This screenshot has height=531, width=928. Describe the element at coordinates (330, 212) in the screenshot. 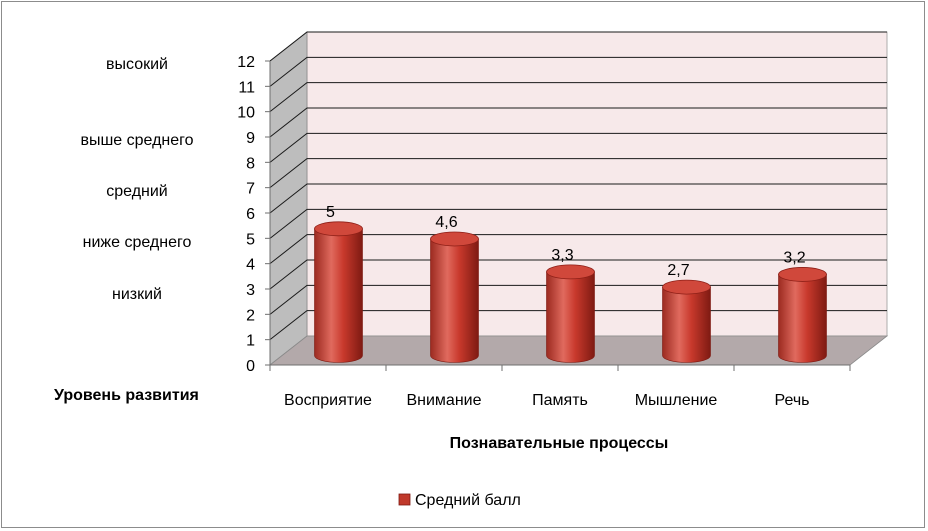

I see `data-label: 5` at that location.